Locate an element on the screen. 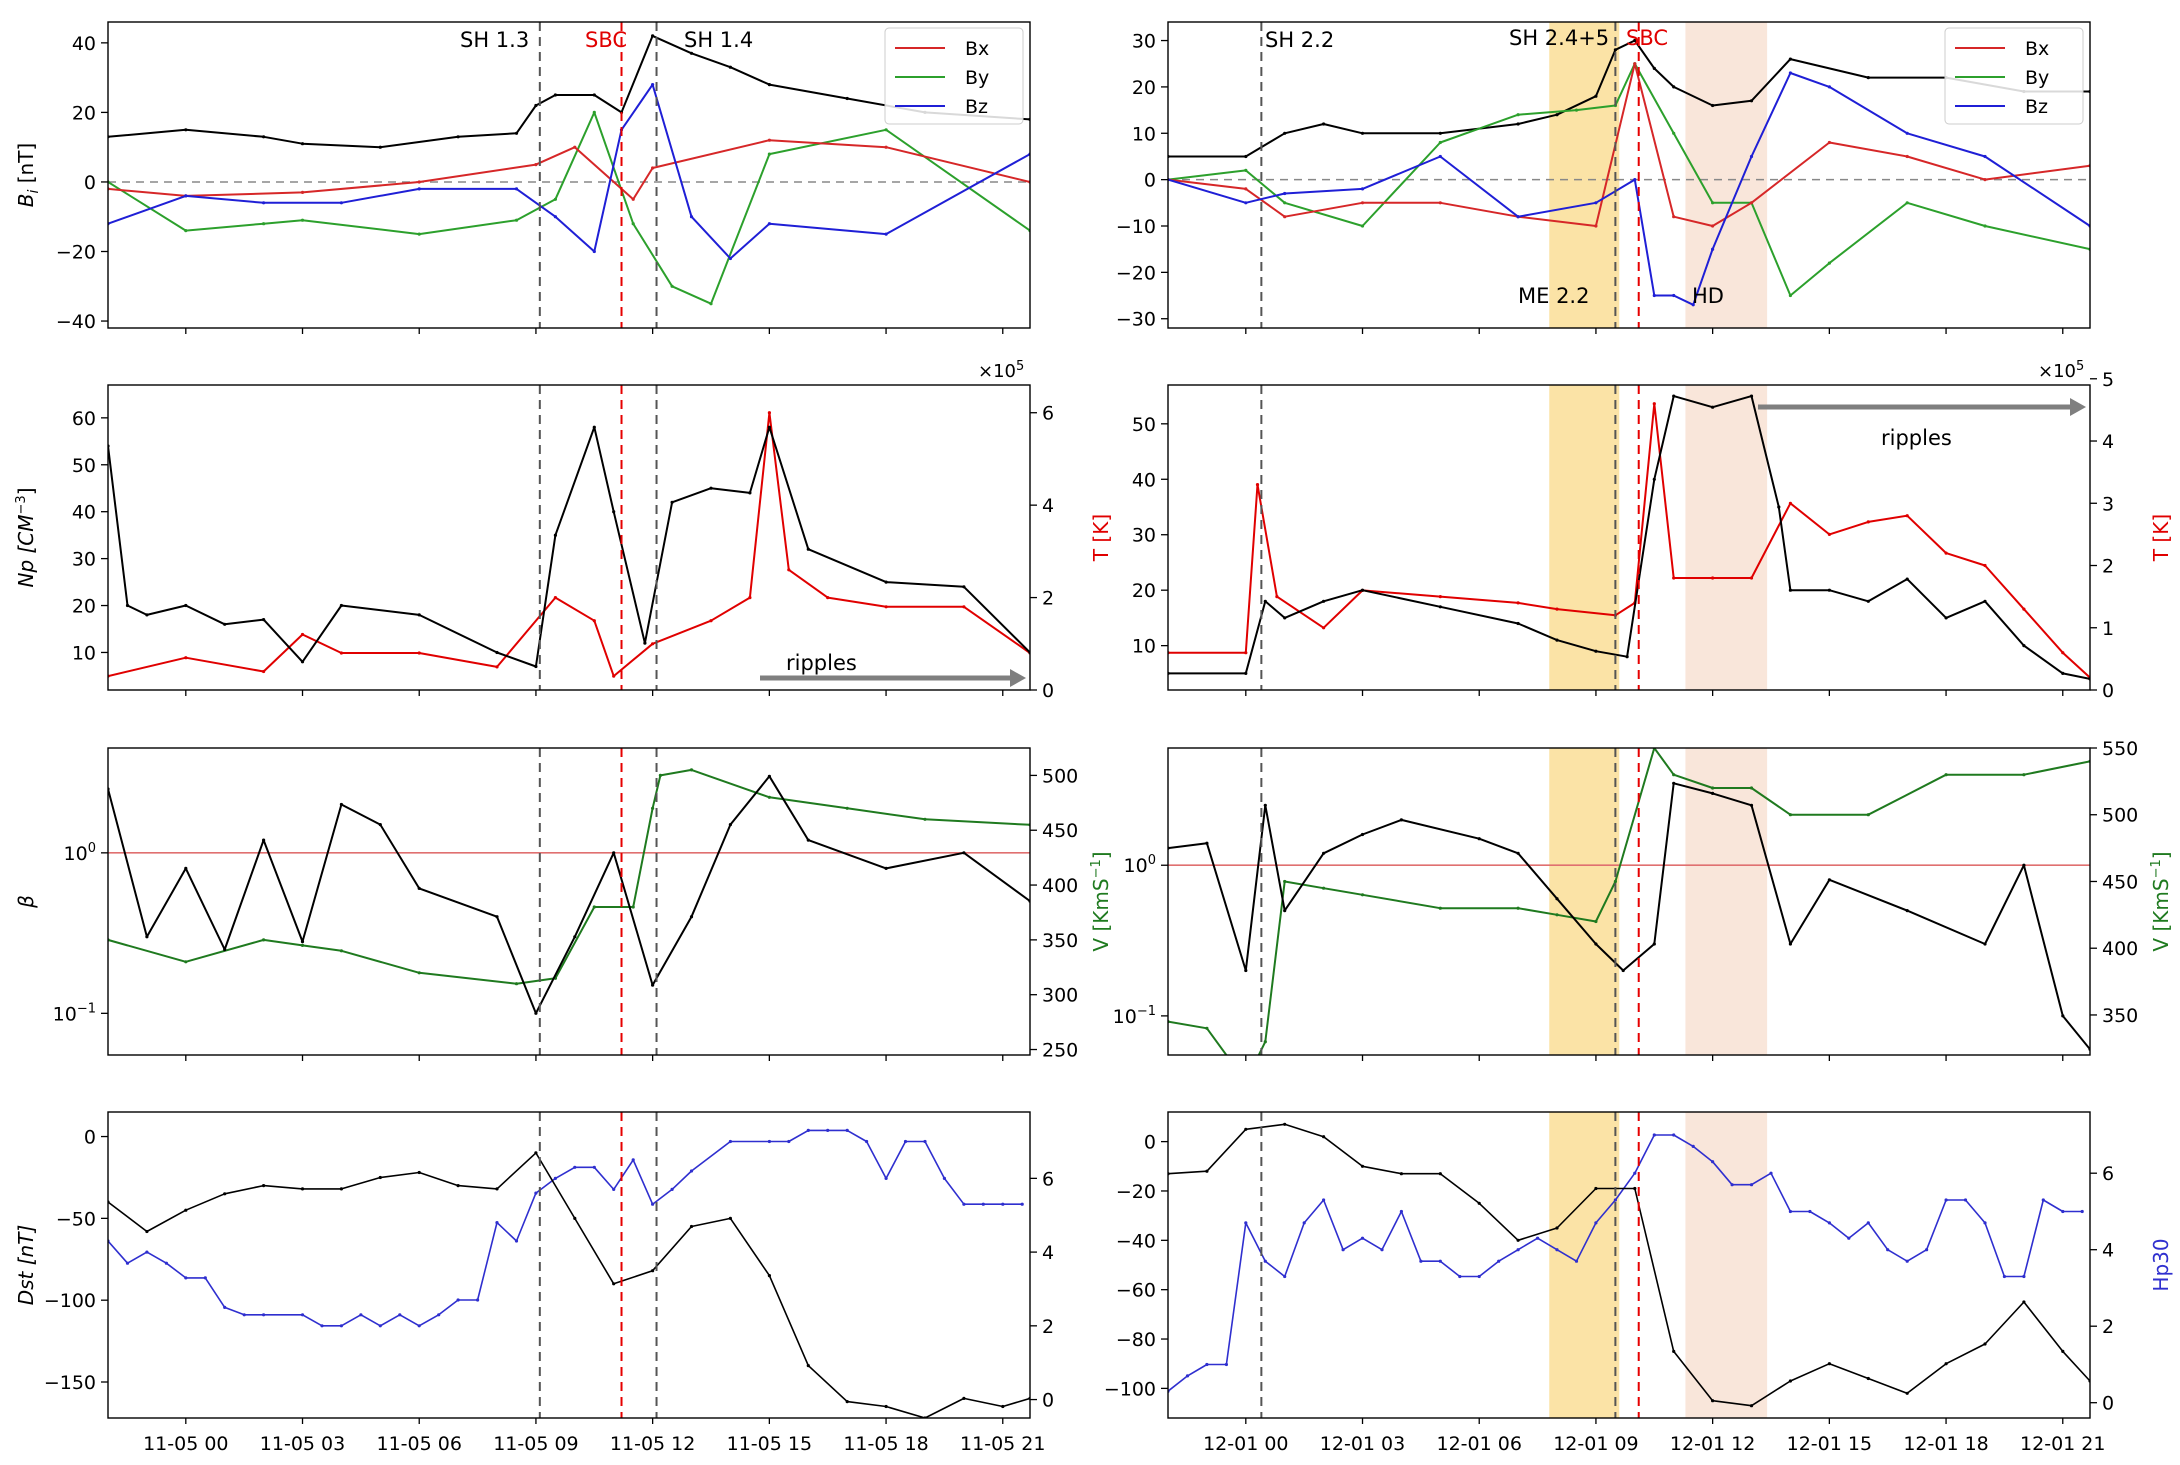  legend-label-Bx: Bx is located at coordinates (977, 49).